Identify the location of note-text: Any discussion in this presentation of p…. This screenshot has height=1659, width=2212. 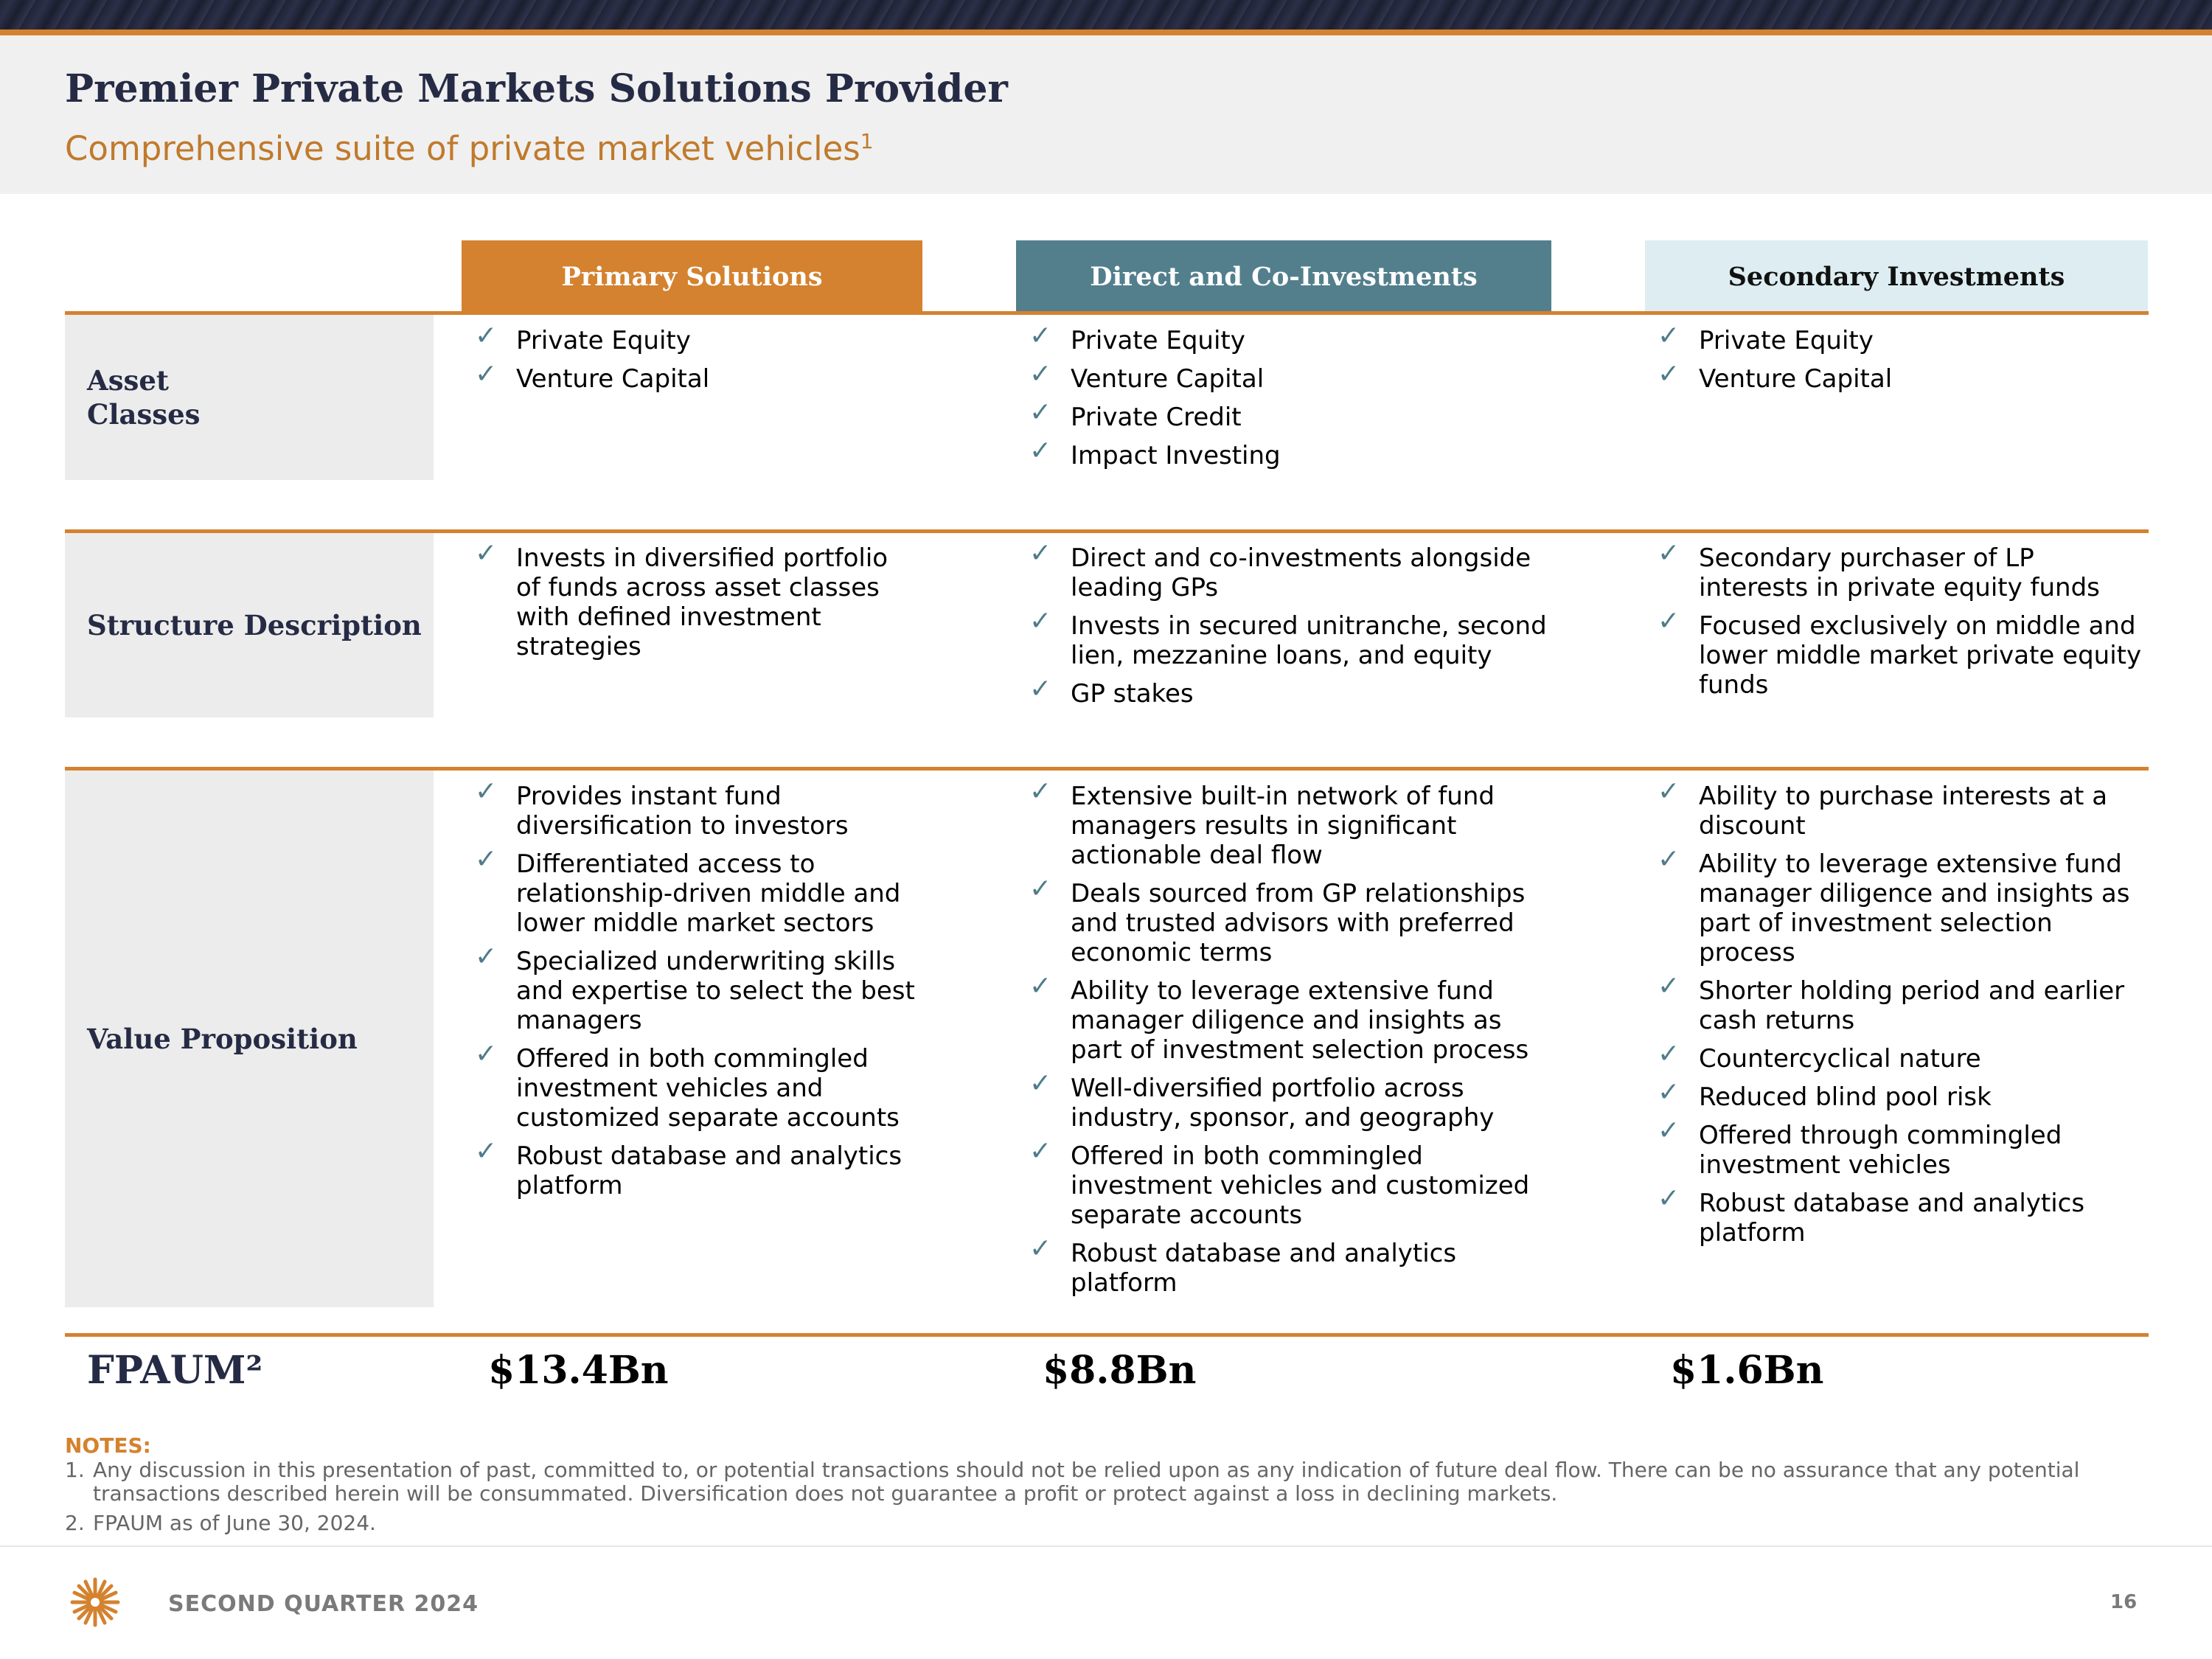
(1086, 1482).